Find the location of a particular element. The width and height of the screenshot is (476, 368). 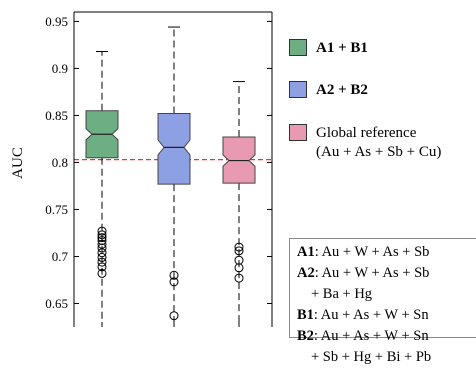

y-tick-label: 0.7 is located at coordinates (60, 256).